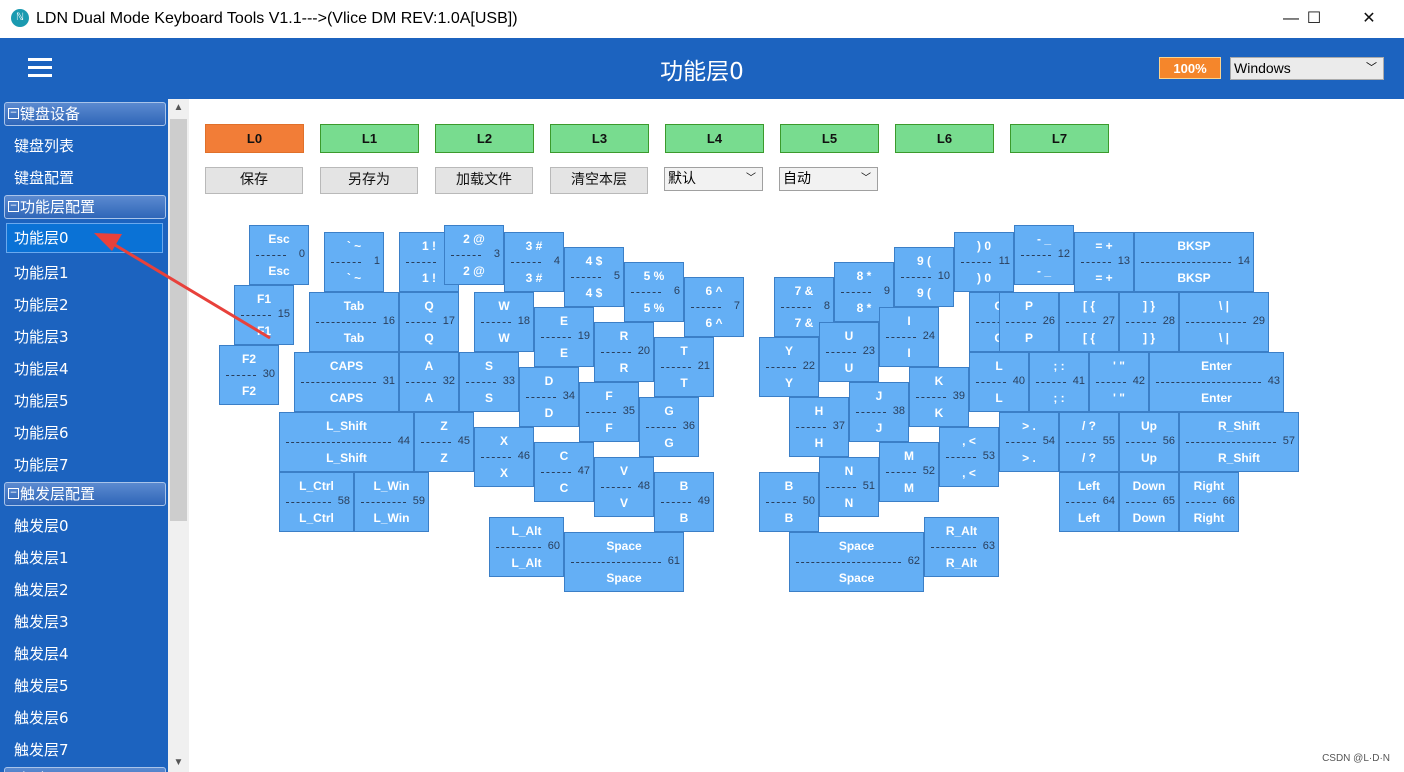  Describe the element at coordinates (969, 457) in the screenshot. I see `key-53: , < 53 , <` at that location.